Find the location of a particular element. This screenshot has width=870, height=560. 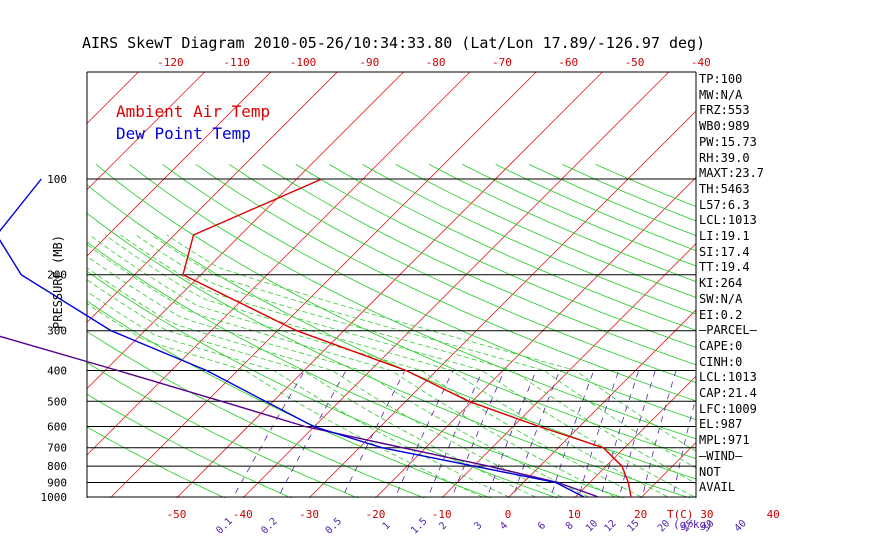

mixing-ratio-label: 6 is located at coordinates (542, 526).